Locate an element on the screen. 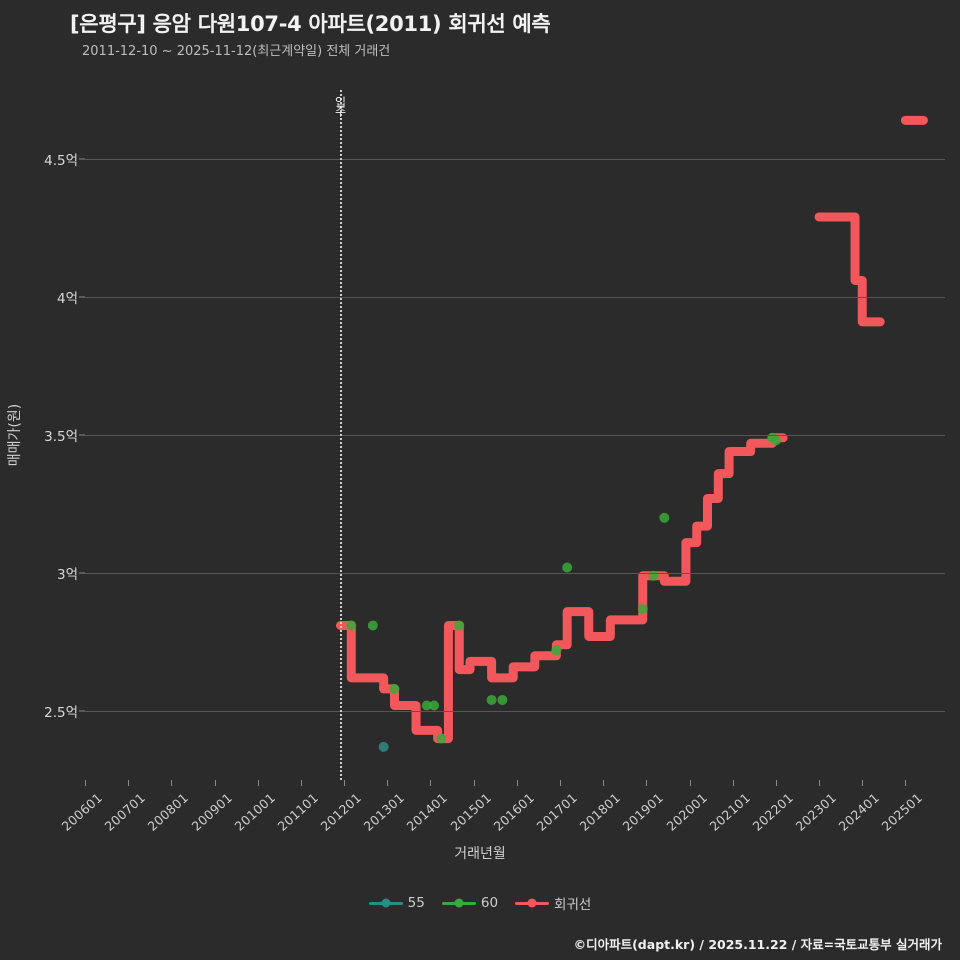  x-tick-label: 201901 is located at coordinates (643, 812).